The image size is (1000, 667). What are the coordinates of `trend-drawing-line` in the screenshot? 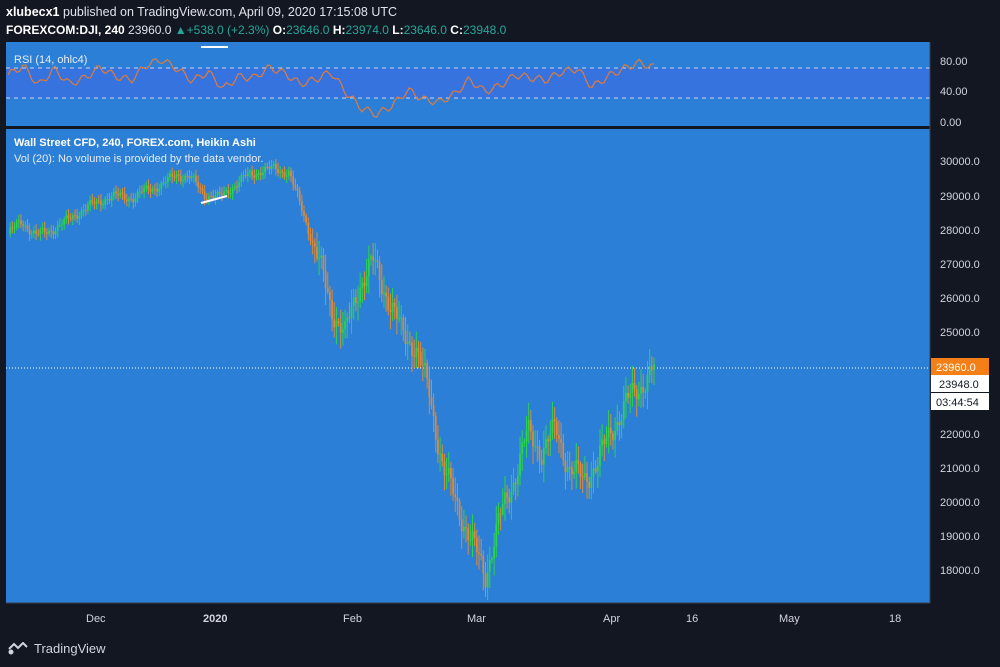 It's located at (214, 199).